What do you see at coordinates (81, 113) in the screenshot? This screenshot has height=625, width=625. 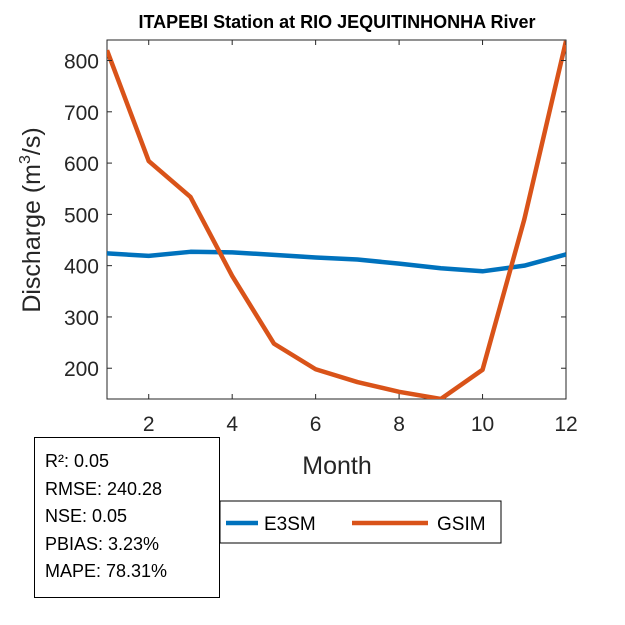 I see `y-tick-label: 700` at bounding box center [81, 113].